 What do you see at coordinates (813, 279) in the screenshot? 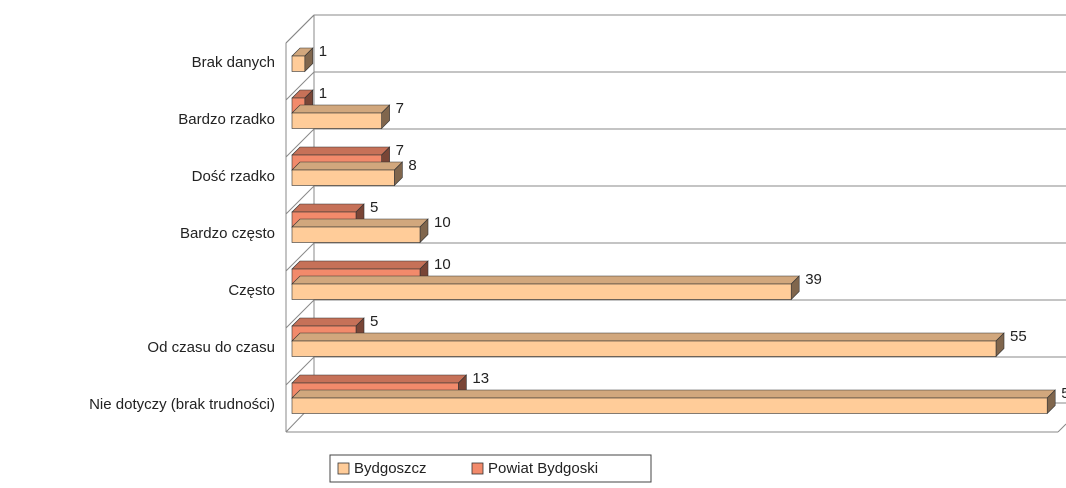
I see `data-label: 39` at bounding box center [813, 279].